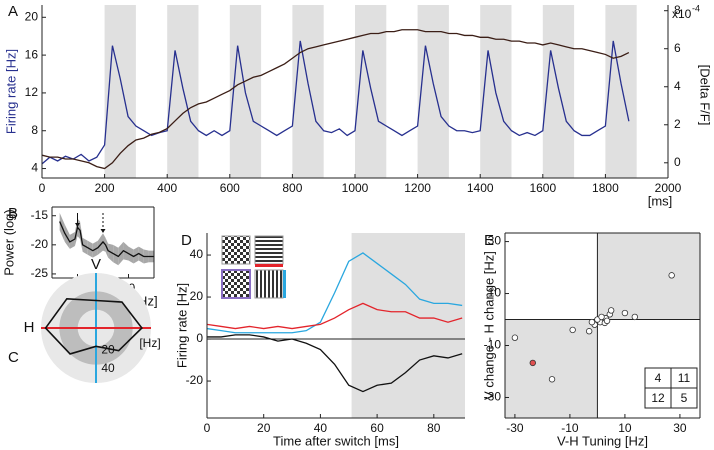  Describe the element at coordinates (34, 130) in the screenshot. I see `y-tick-label: 8` at that location.